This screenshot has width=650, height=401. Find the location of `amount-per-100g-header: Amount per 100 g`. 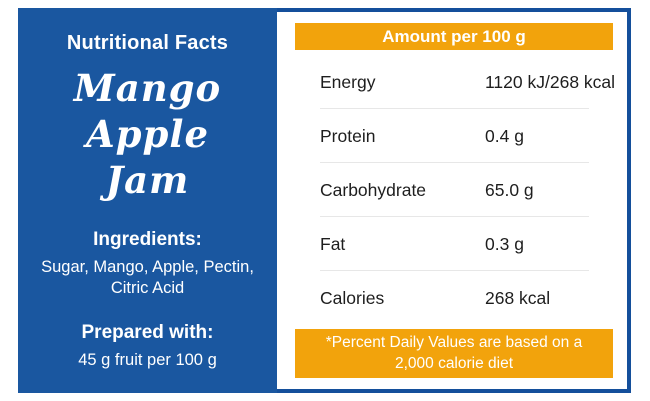

amount-per-100g-header: Amount per 100 g is located at coordinates (454, 36).